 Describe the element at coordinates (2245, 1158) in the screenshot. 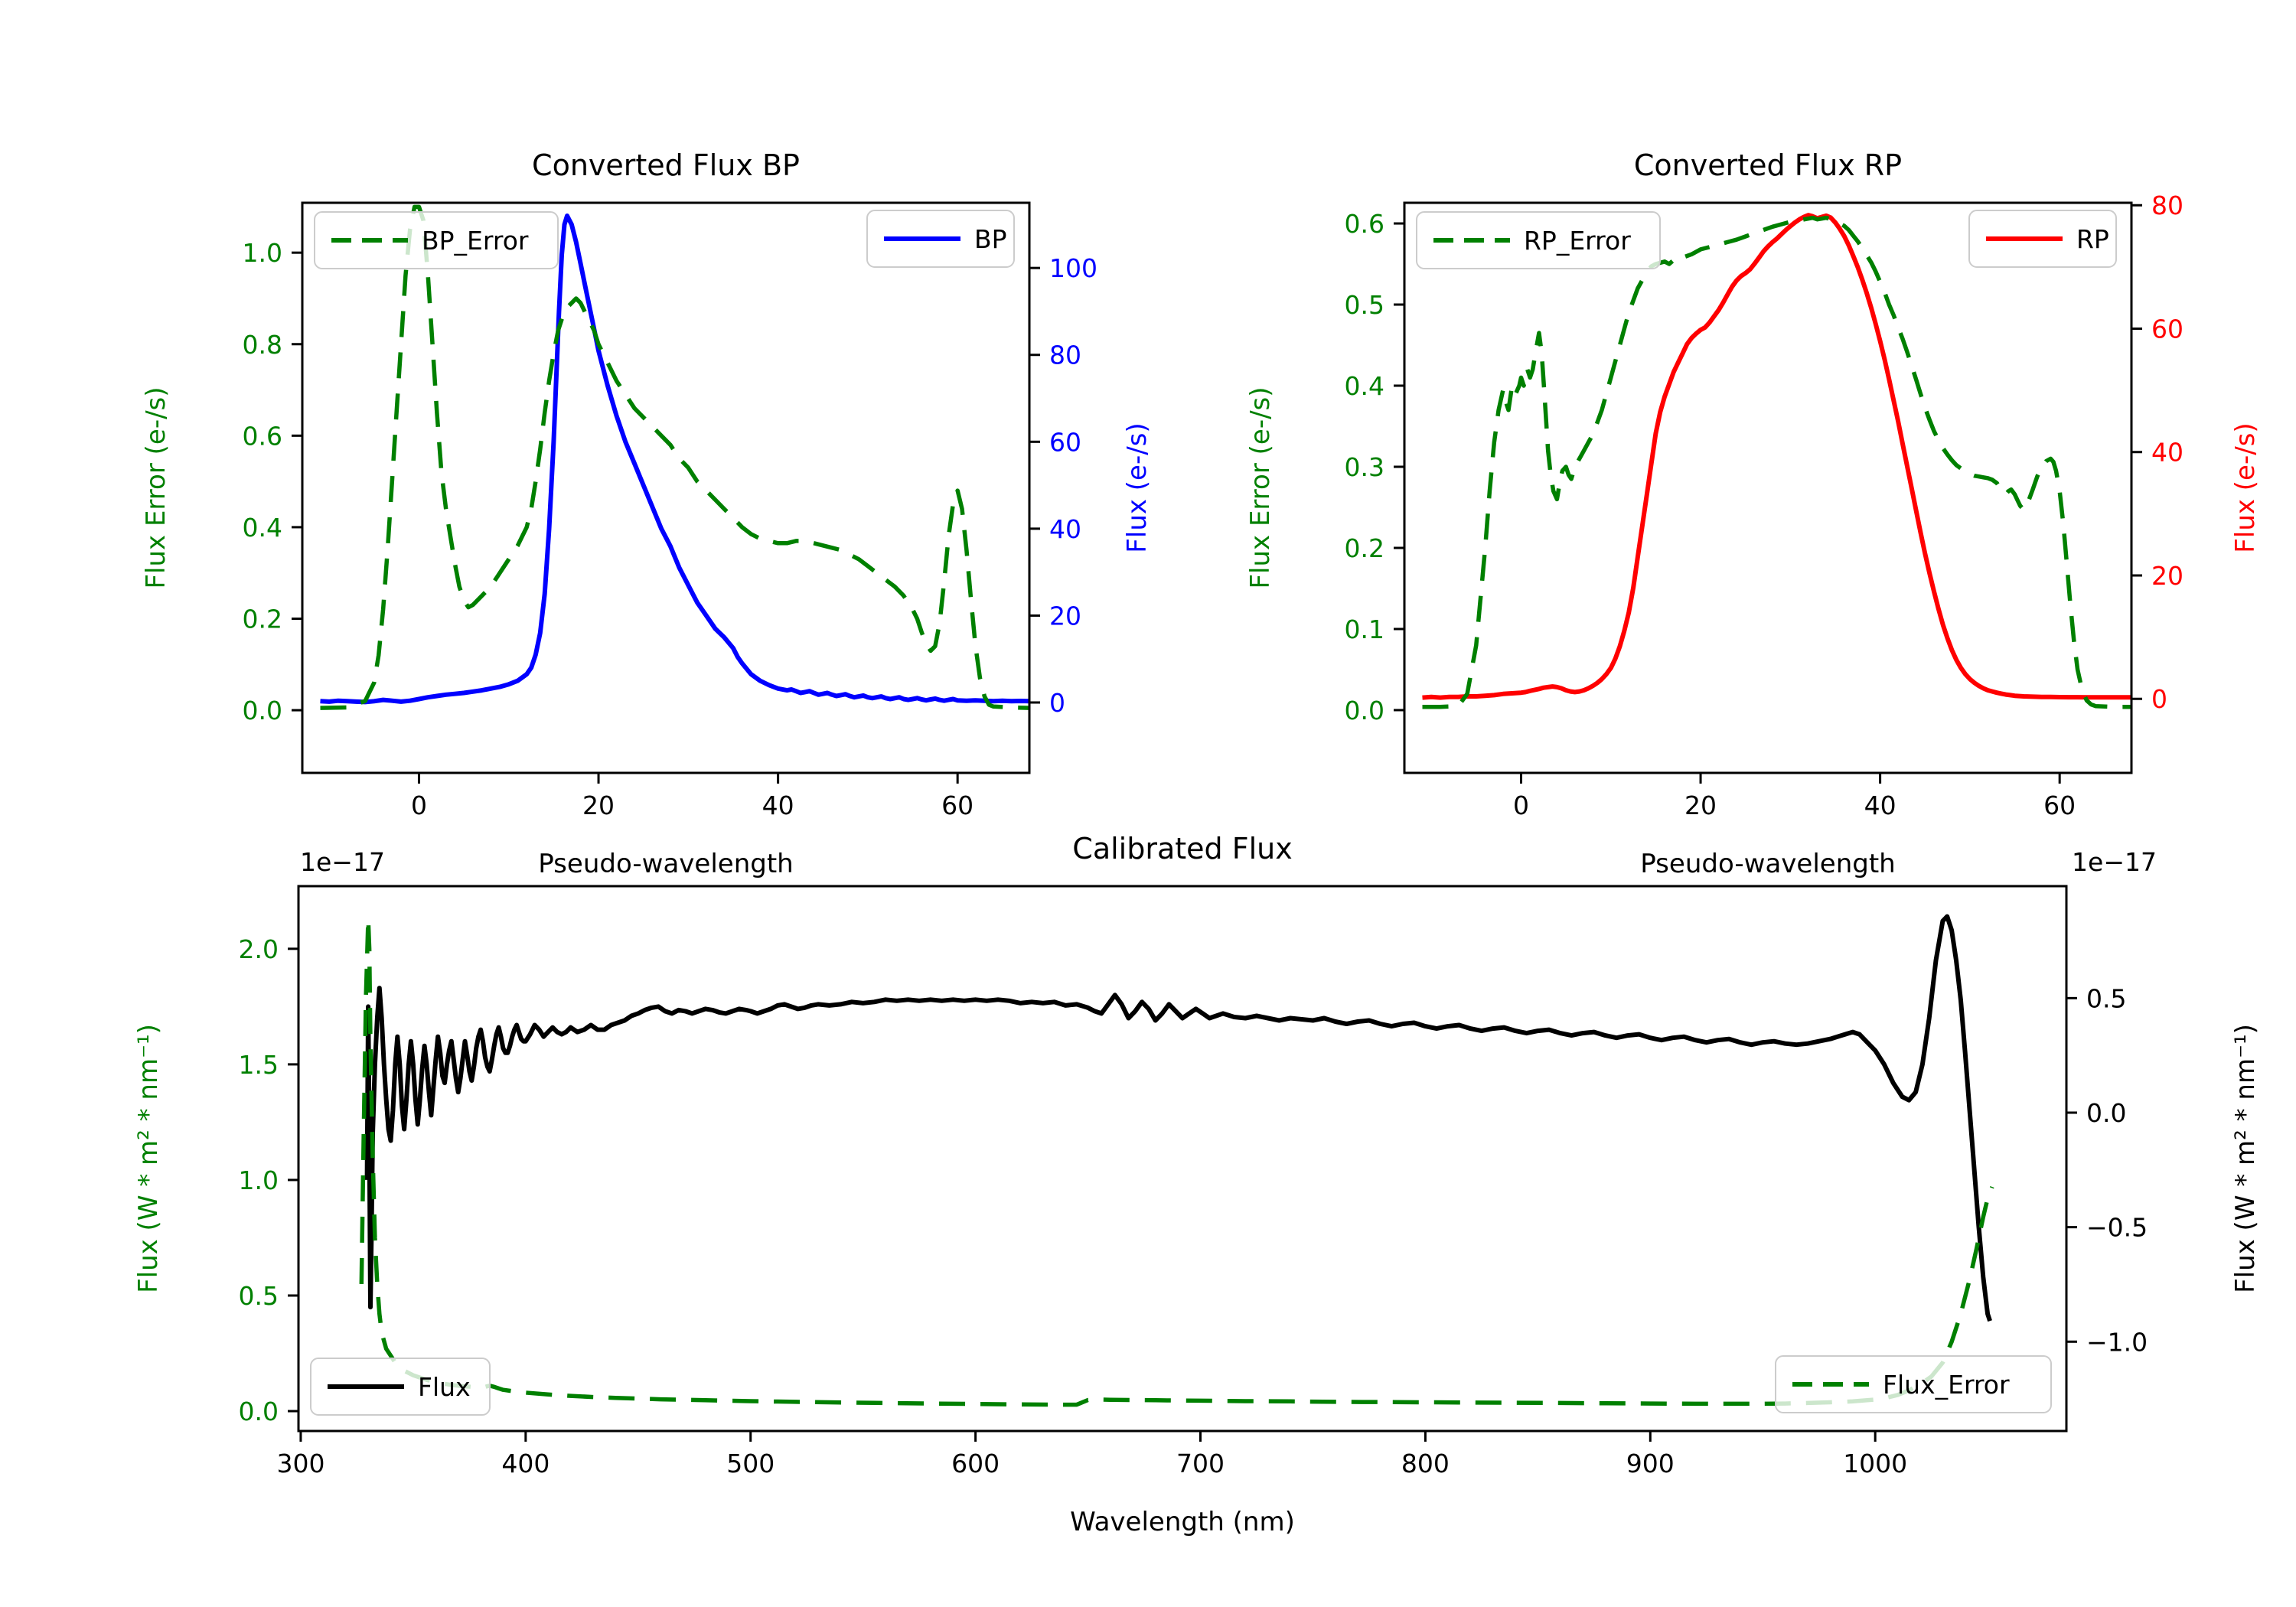

I see `y-right-axis-label: Flux (W * m² * nm⁻¹)` at that location.